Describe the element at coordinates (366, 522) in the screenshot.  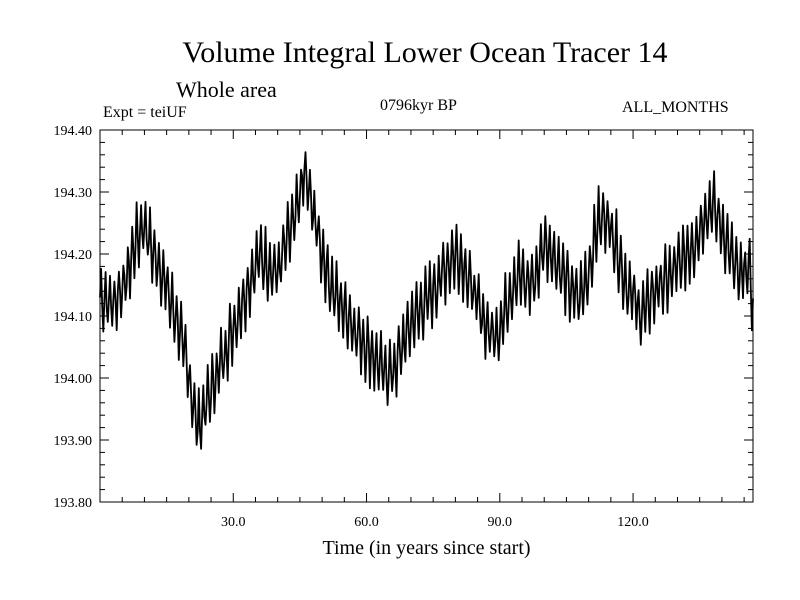
I see `x-tick-label: 60.0` at that location.